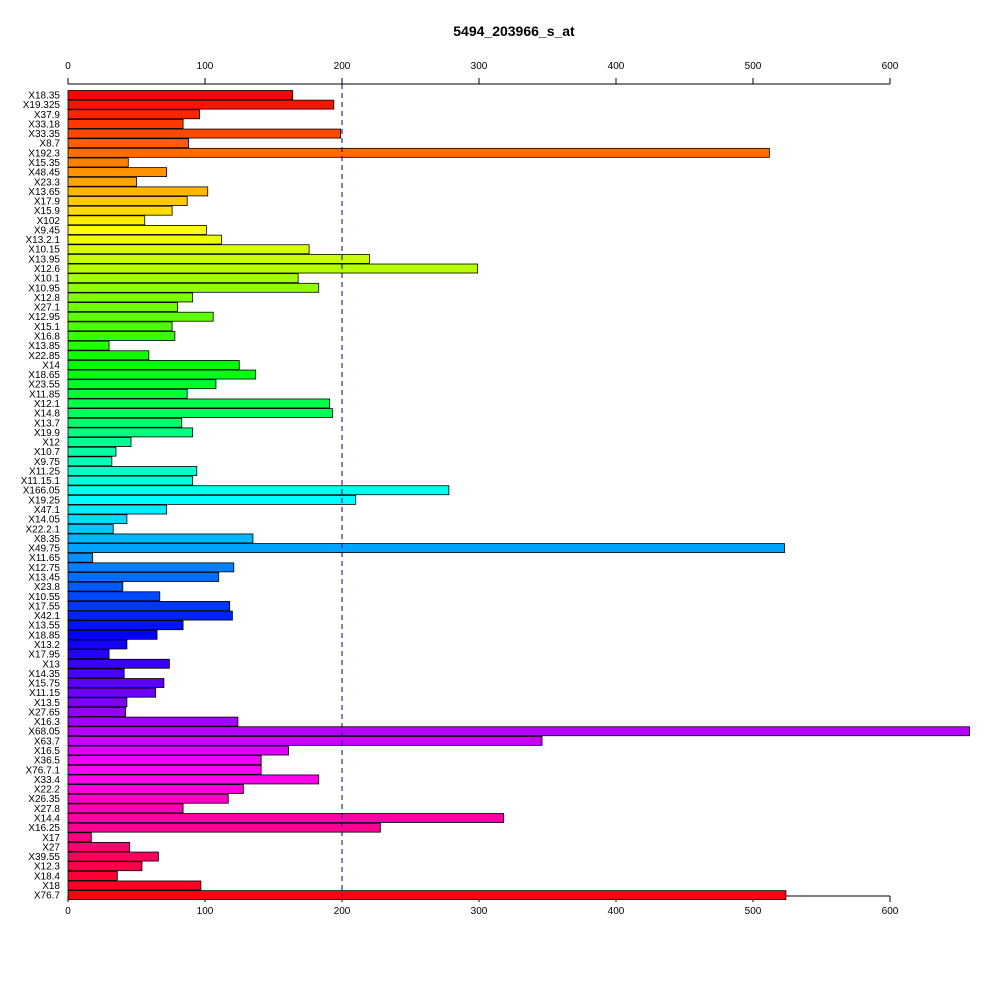  Describe the element at coordinates (47, 211) in the screenshot. I see `category-label: X15.9` at that location.